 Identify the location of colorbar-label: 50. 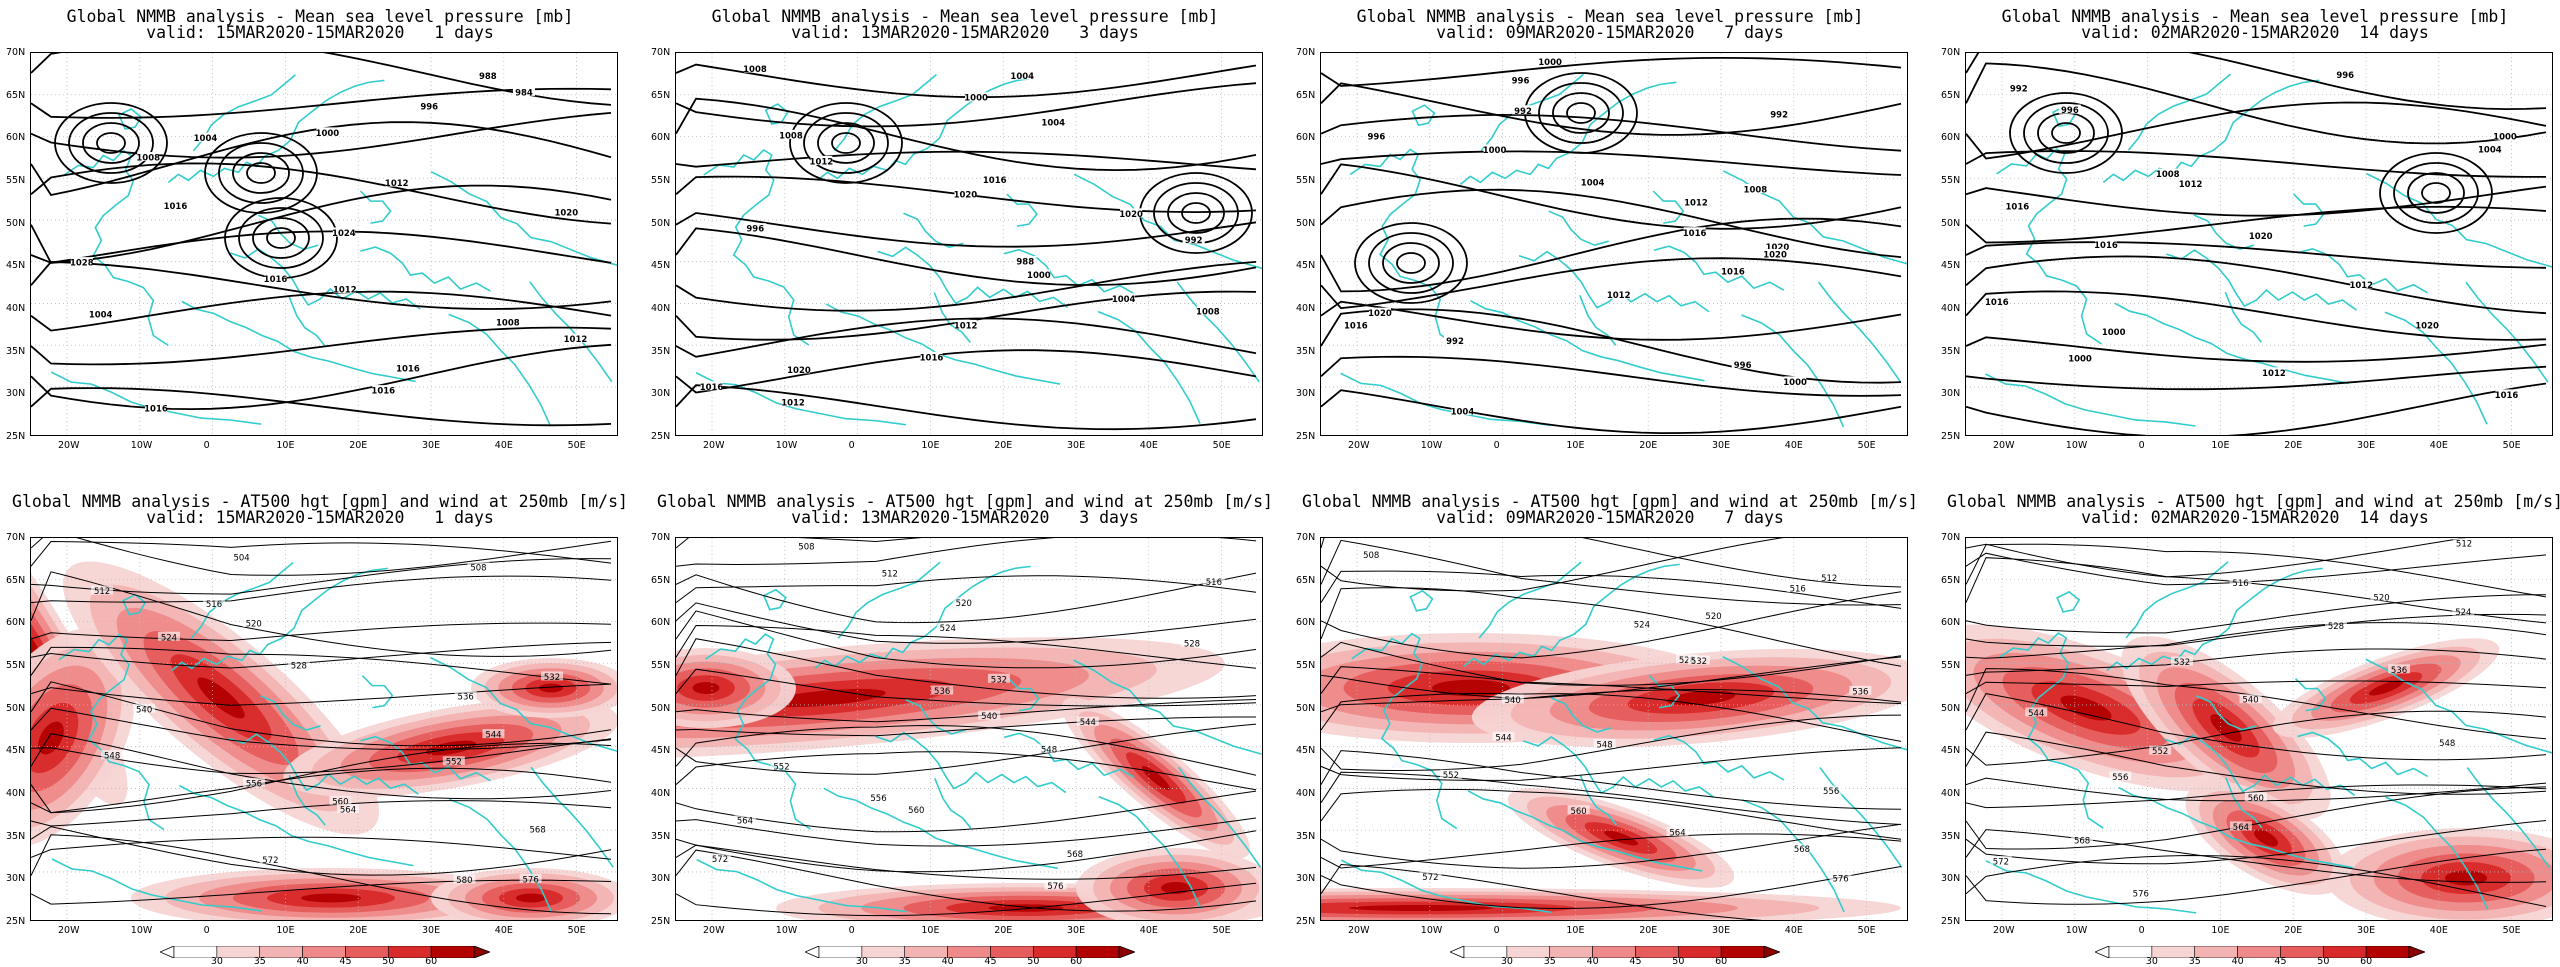
(388, 961).